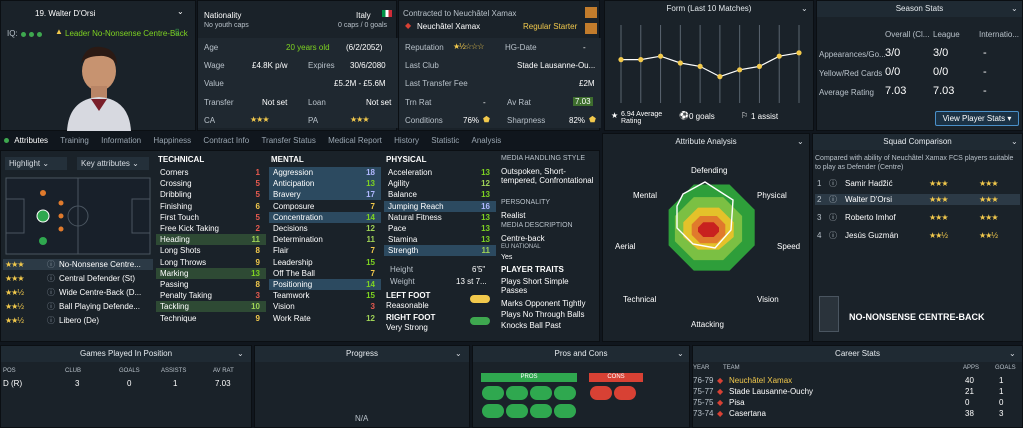 The image size is (1023, 428). Describe the element at coordinates (449, 26) in the screenshot. I see `club-name: Neuchâtel Xamax` at that location.